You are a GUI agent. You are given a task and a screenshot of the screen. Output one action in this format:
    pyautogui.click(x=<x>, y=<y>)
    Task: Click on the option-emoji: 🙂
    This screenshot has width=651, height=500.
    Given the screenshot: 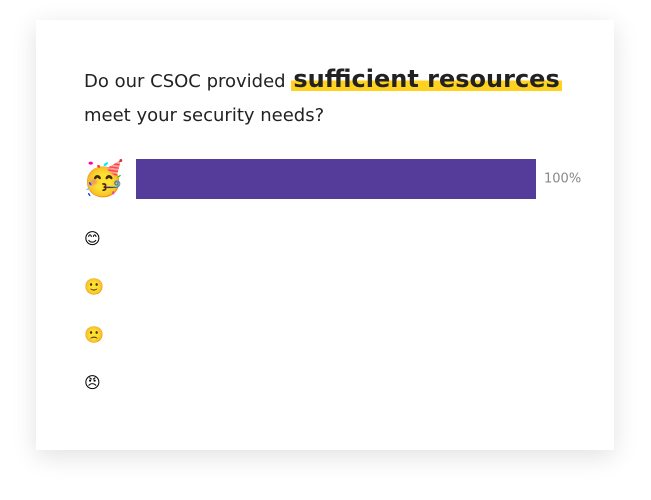 What is the action you would take?
    pyautogui.click(x=94, y=286)
    